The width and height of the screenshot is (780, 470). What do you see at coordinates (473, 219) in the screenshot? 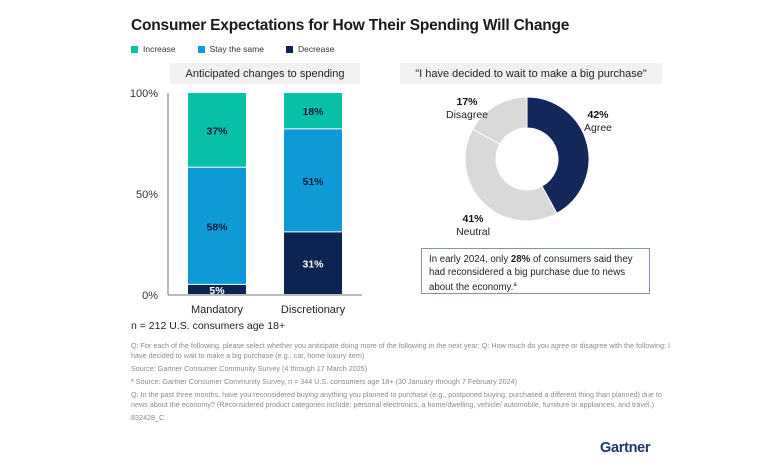
I see `donut-value-label: 41%` at bounding box center [473, 219].